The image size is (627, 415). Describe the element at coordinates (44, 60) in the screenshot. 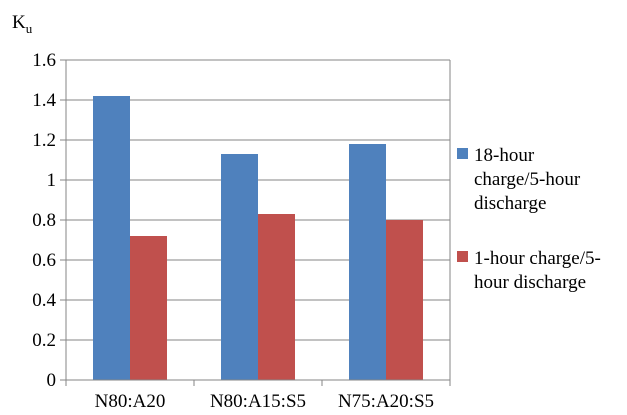

I see `y-tick-label: 1.6` at that location.